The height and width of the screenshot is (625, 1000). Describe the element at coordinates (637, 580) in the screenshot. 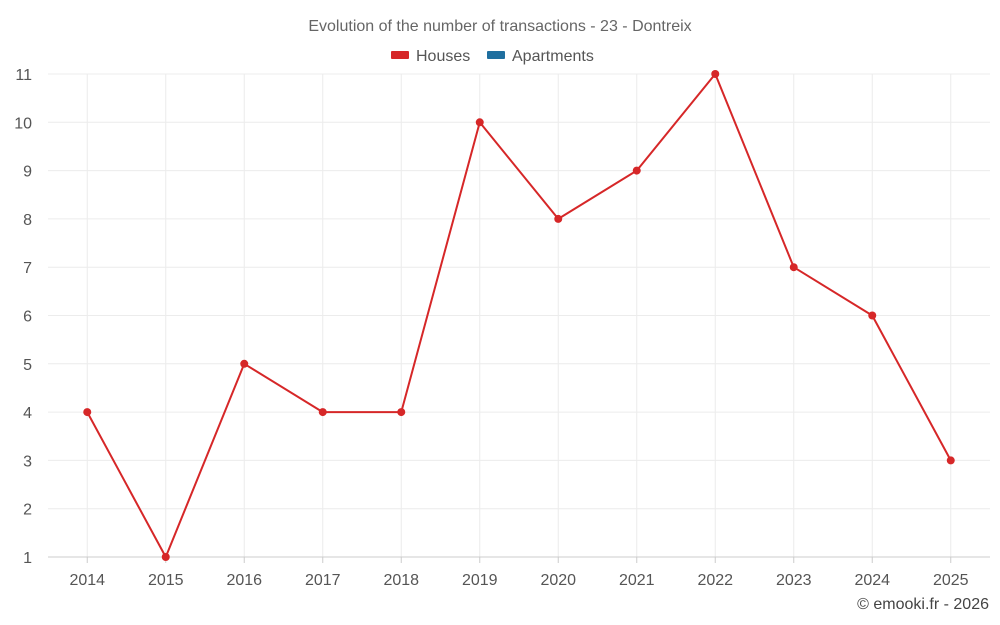

I see `x-tick-label: 2021` at that location.